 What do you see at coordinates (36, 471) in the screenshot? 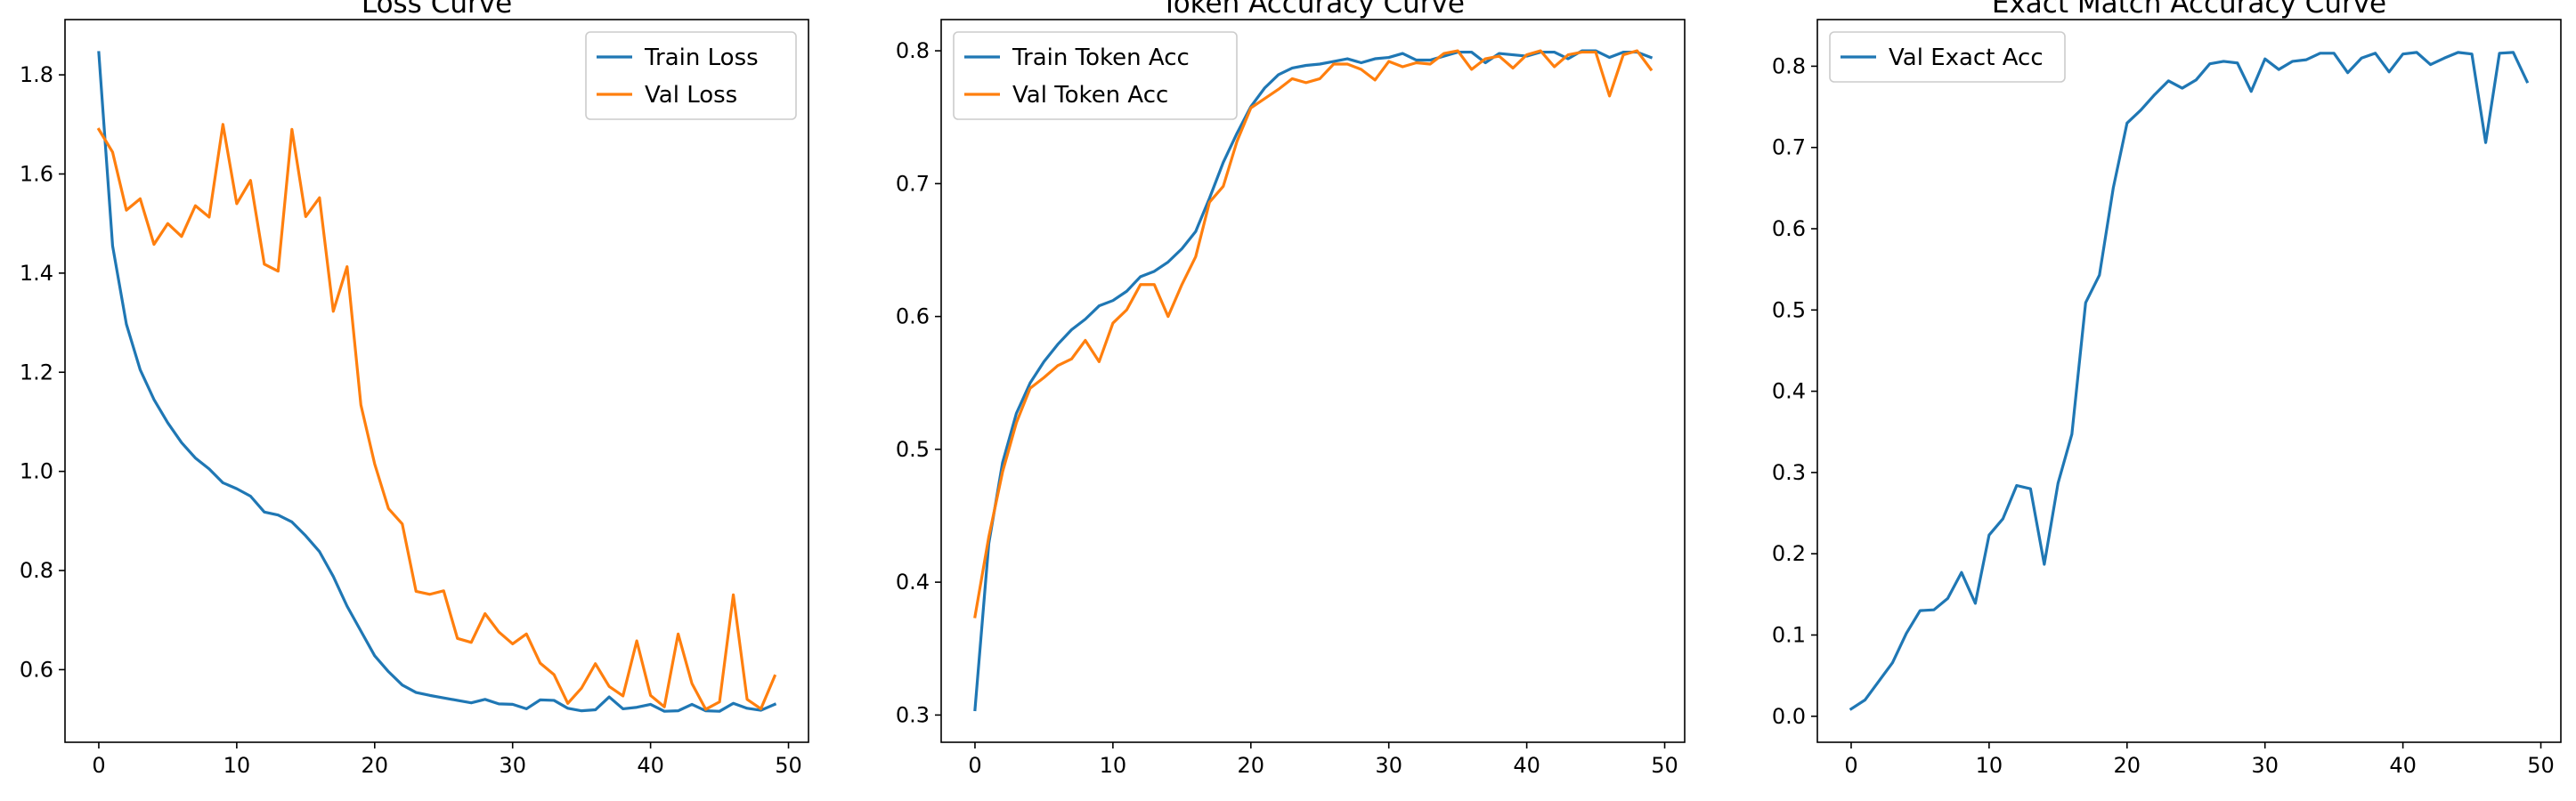
I see `y-tick-label: 1.0` at bounding box center [36, 471].